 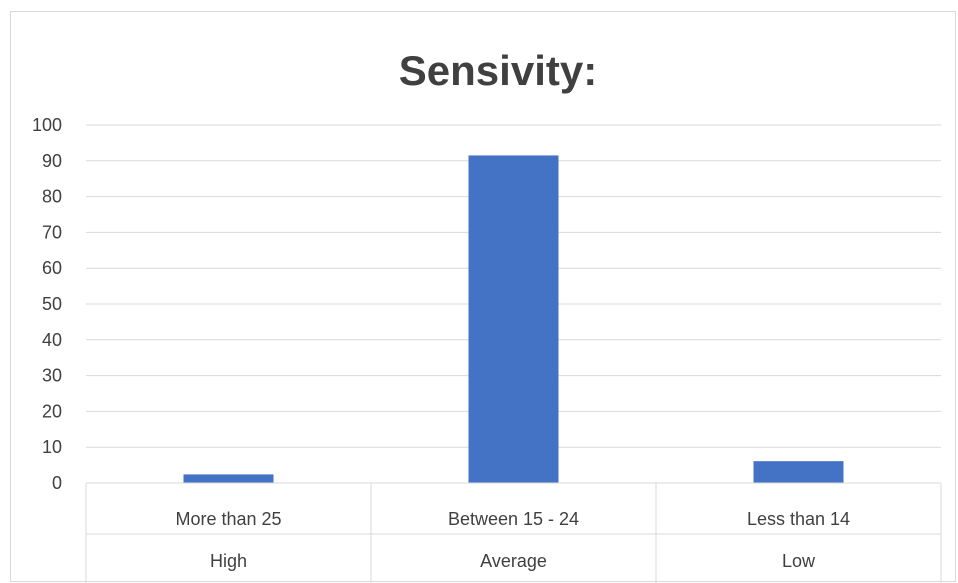 I want to click on y-tick-label: 10, so click(x=52, y=447).